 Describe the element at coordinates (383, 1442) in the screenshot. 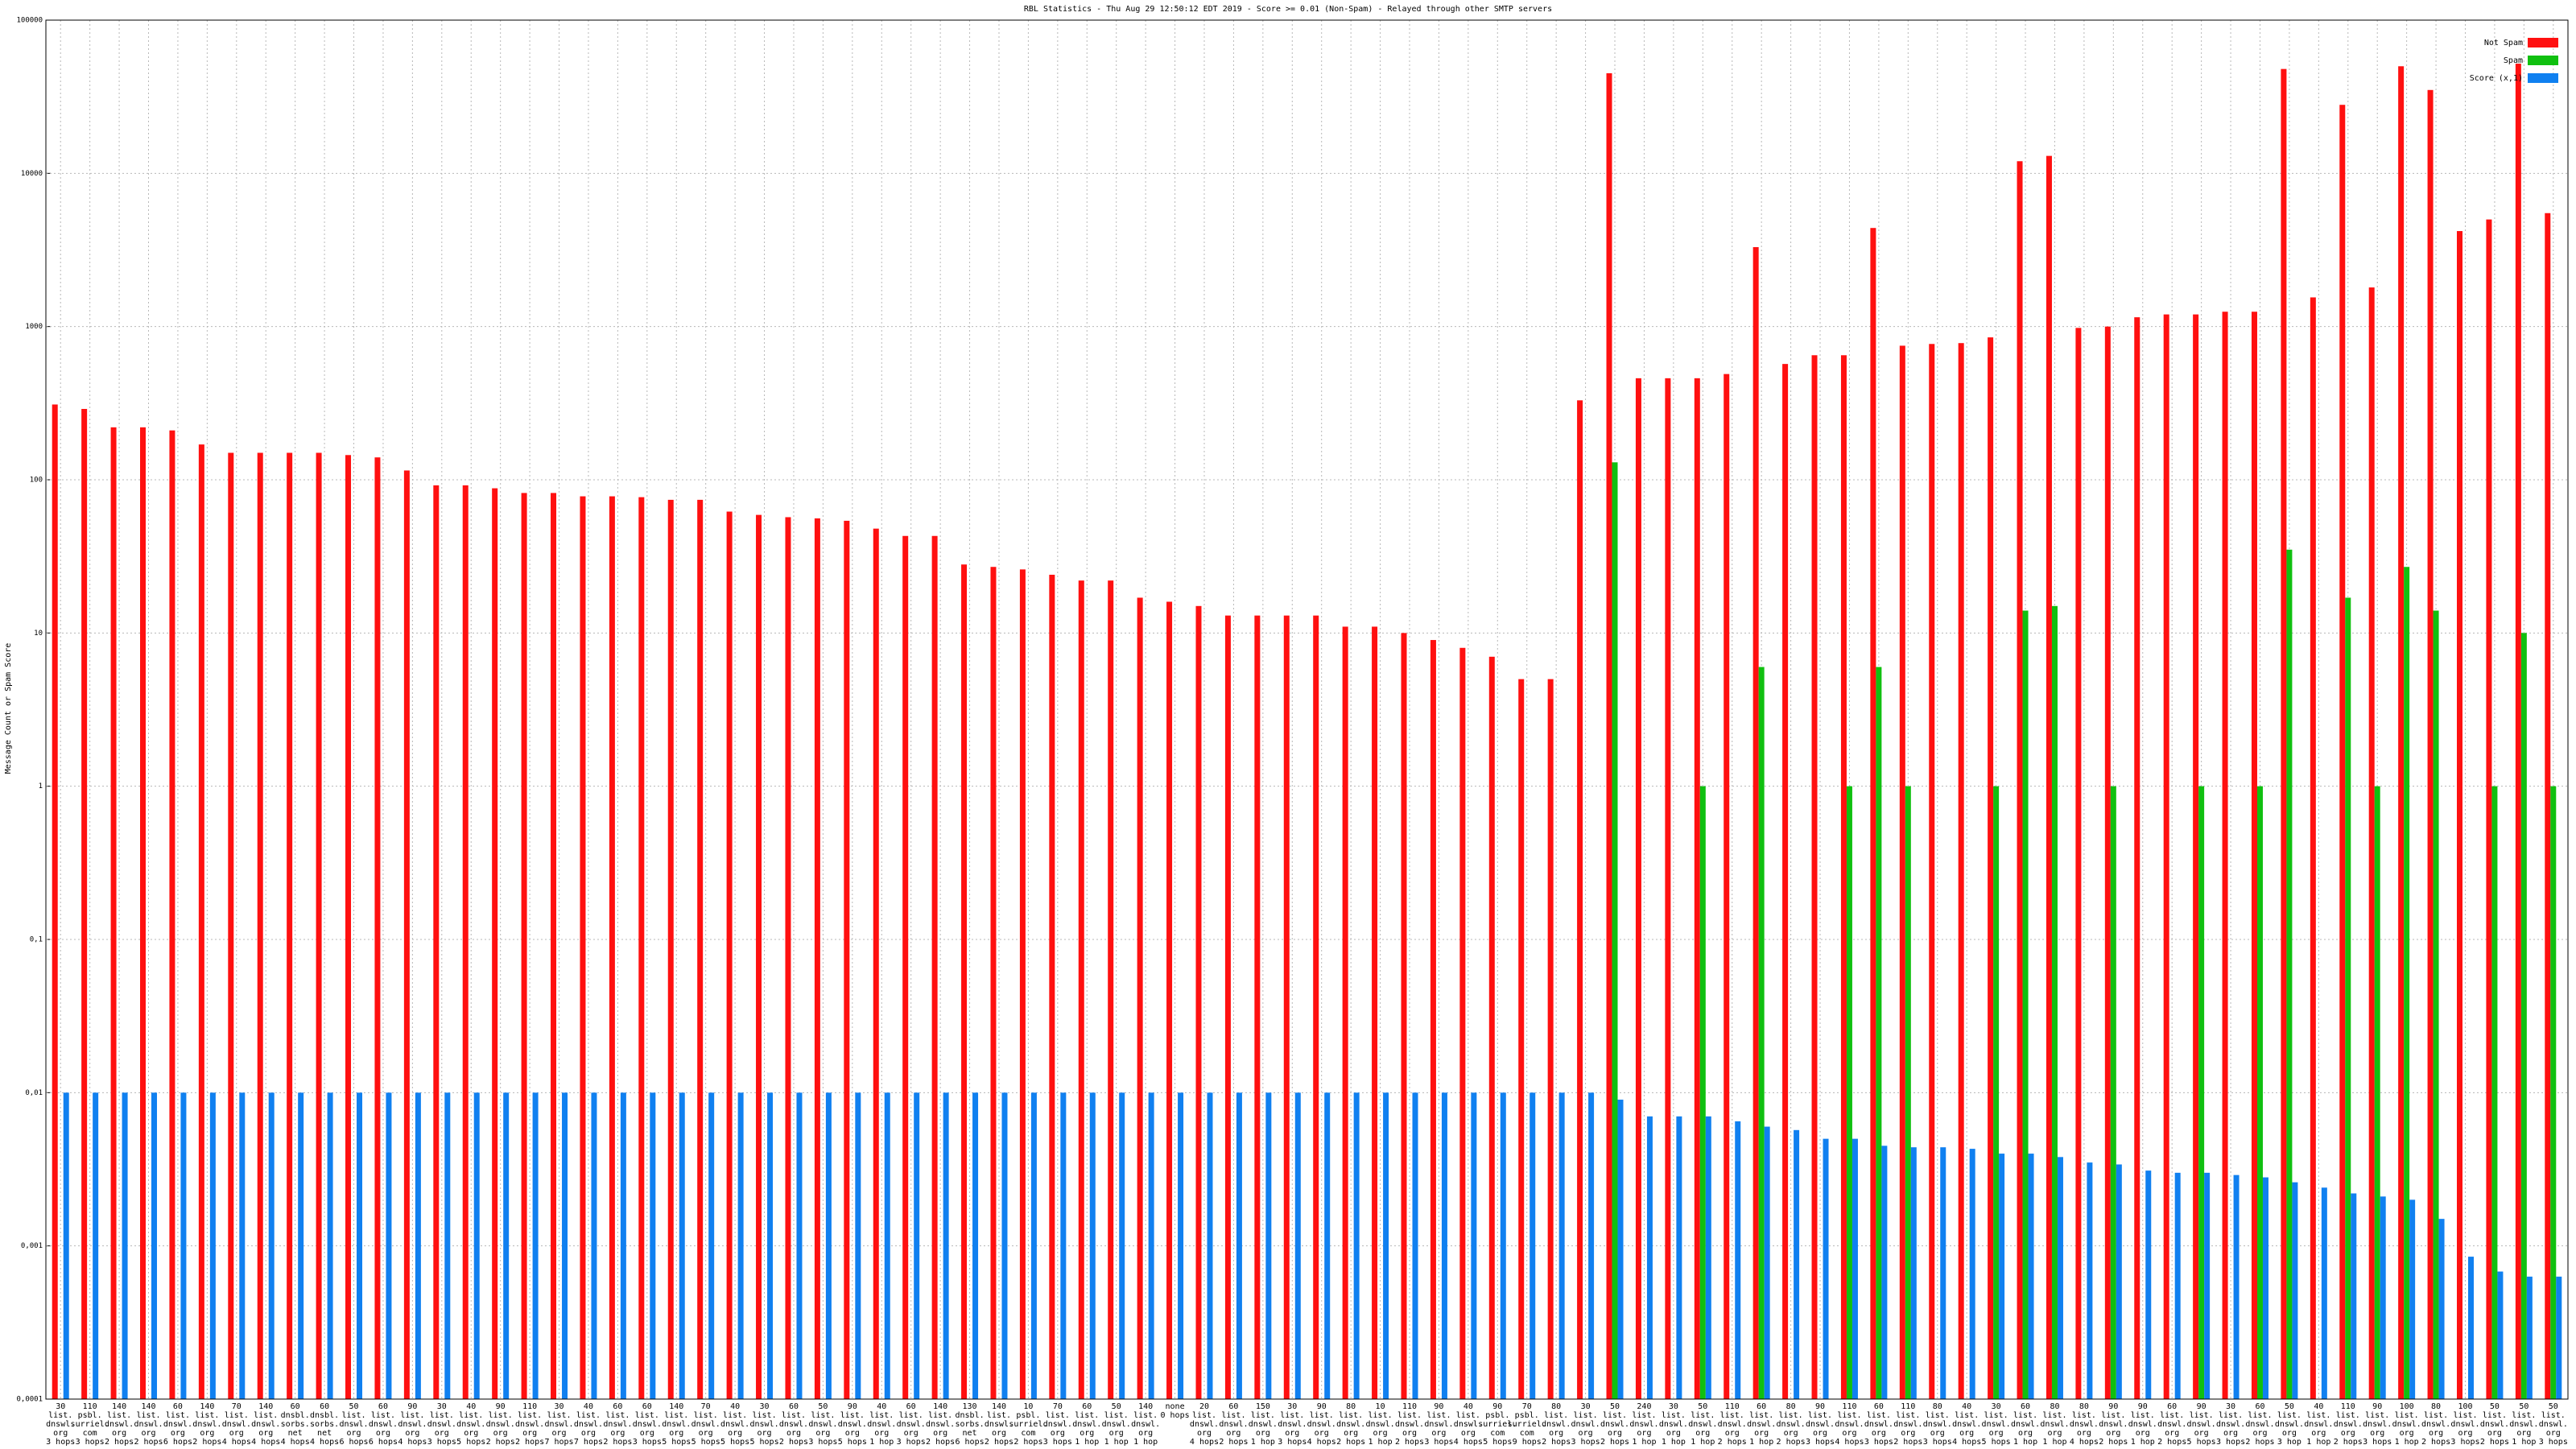

I see `x-tick-label: 6 hops` at that location.